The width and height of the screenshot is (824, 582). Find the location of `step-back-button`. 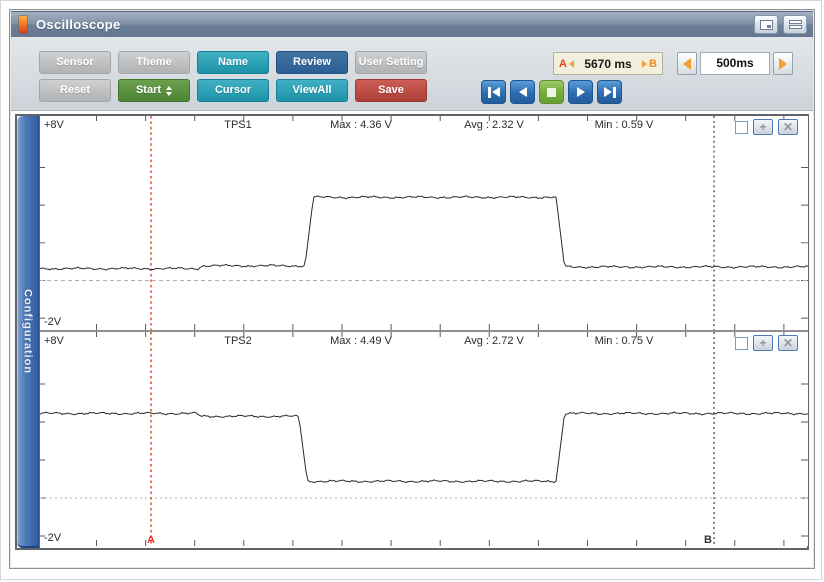

step-back-button is located at coordinates (522, 92).